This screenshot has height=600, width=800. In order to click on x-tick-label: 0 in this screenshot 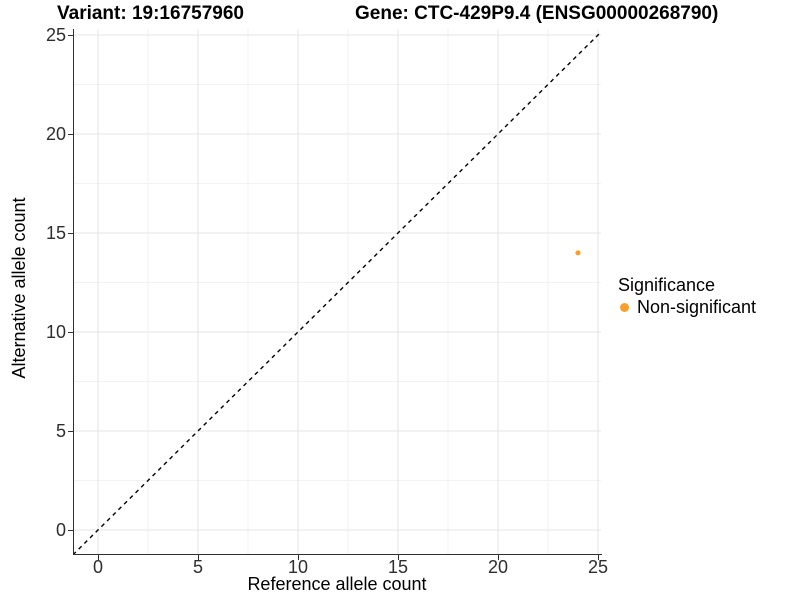, I will do `click(97, 567)`.